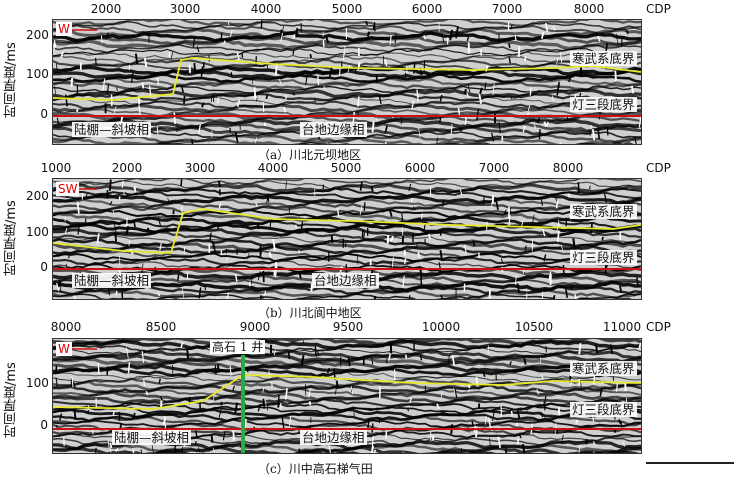 Image resolution: width=738 pixels, height=481 pixels. Describe the element at coordinates (266, 9) in the screenshot. I see `x-tick: 4000` at that location.